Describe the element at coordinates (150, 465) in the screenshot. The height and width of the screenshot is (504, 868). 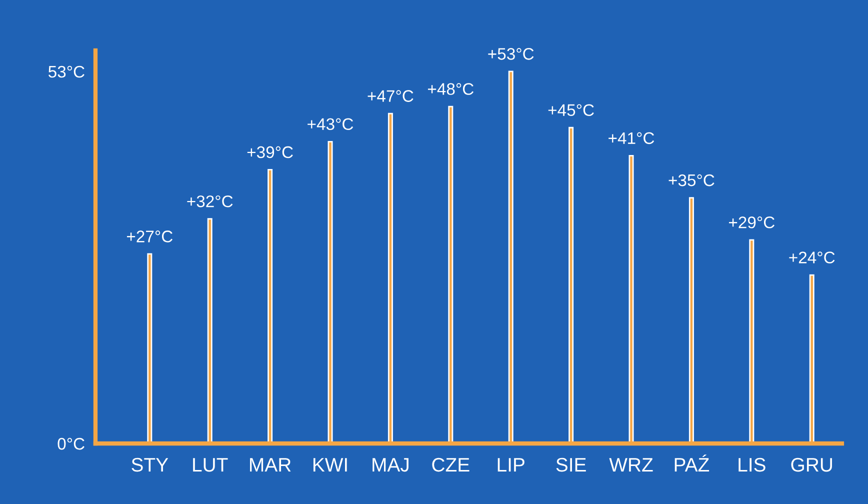
I see `x-tick-label: STY` at that location.